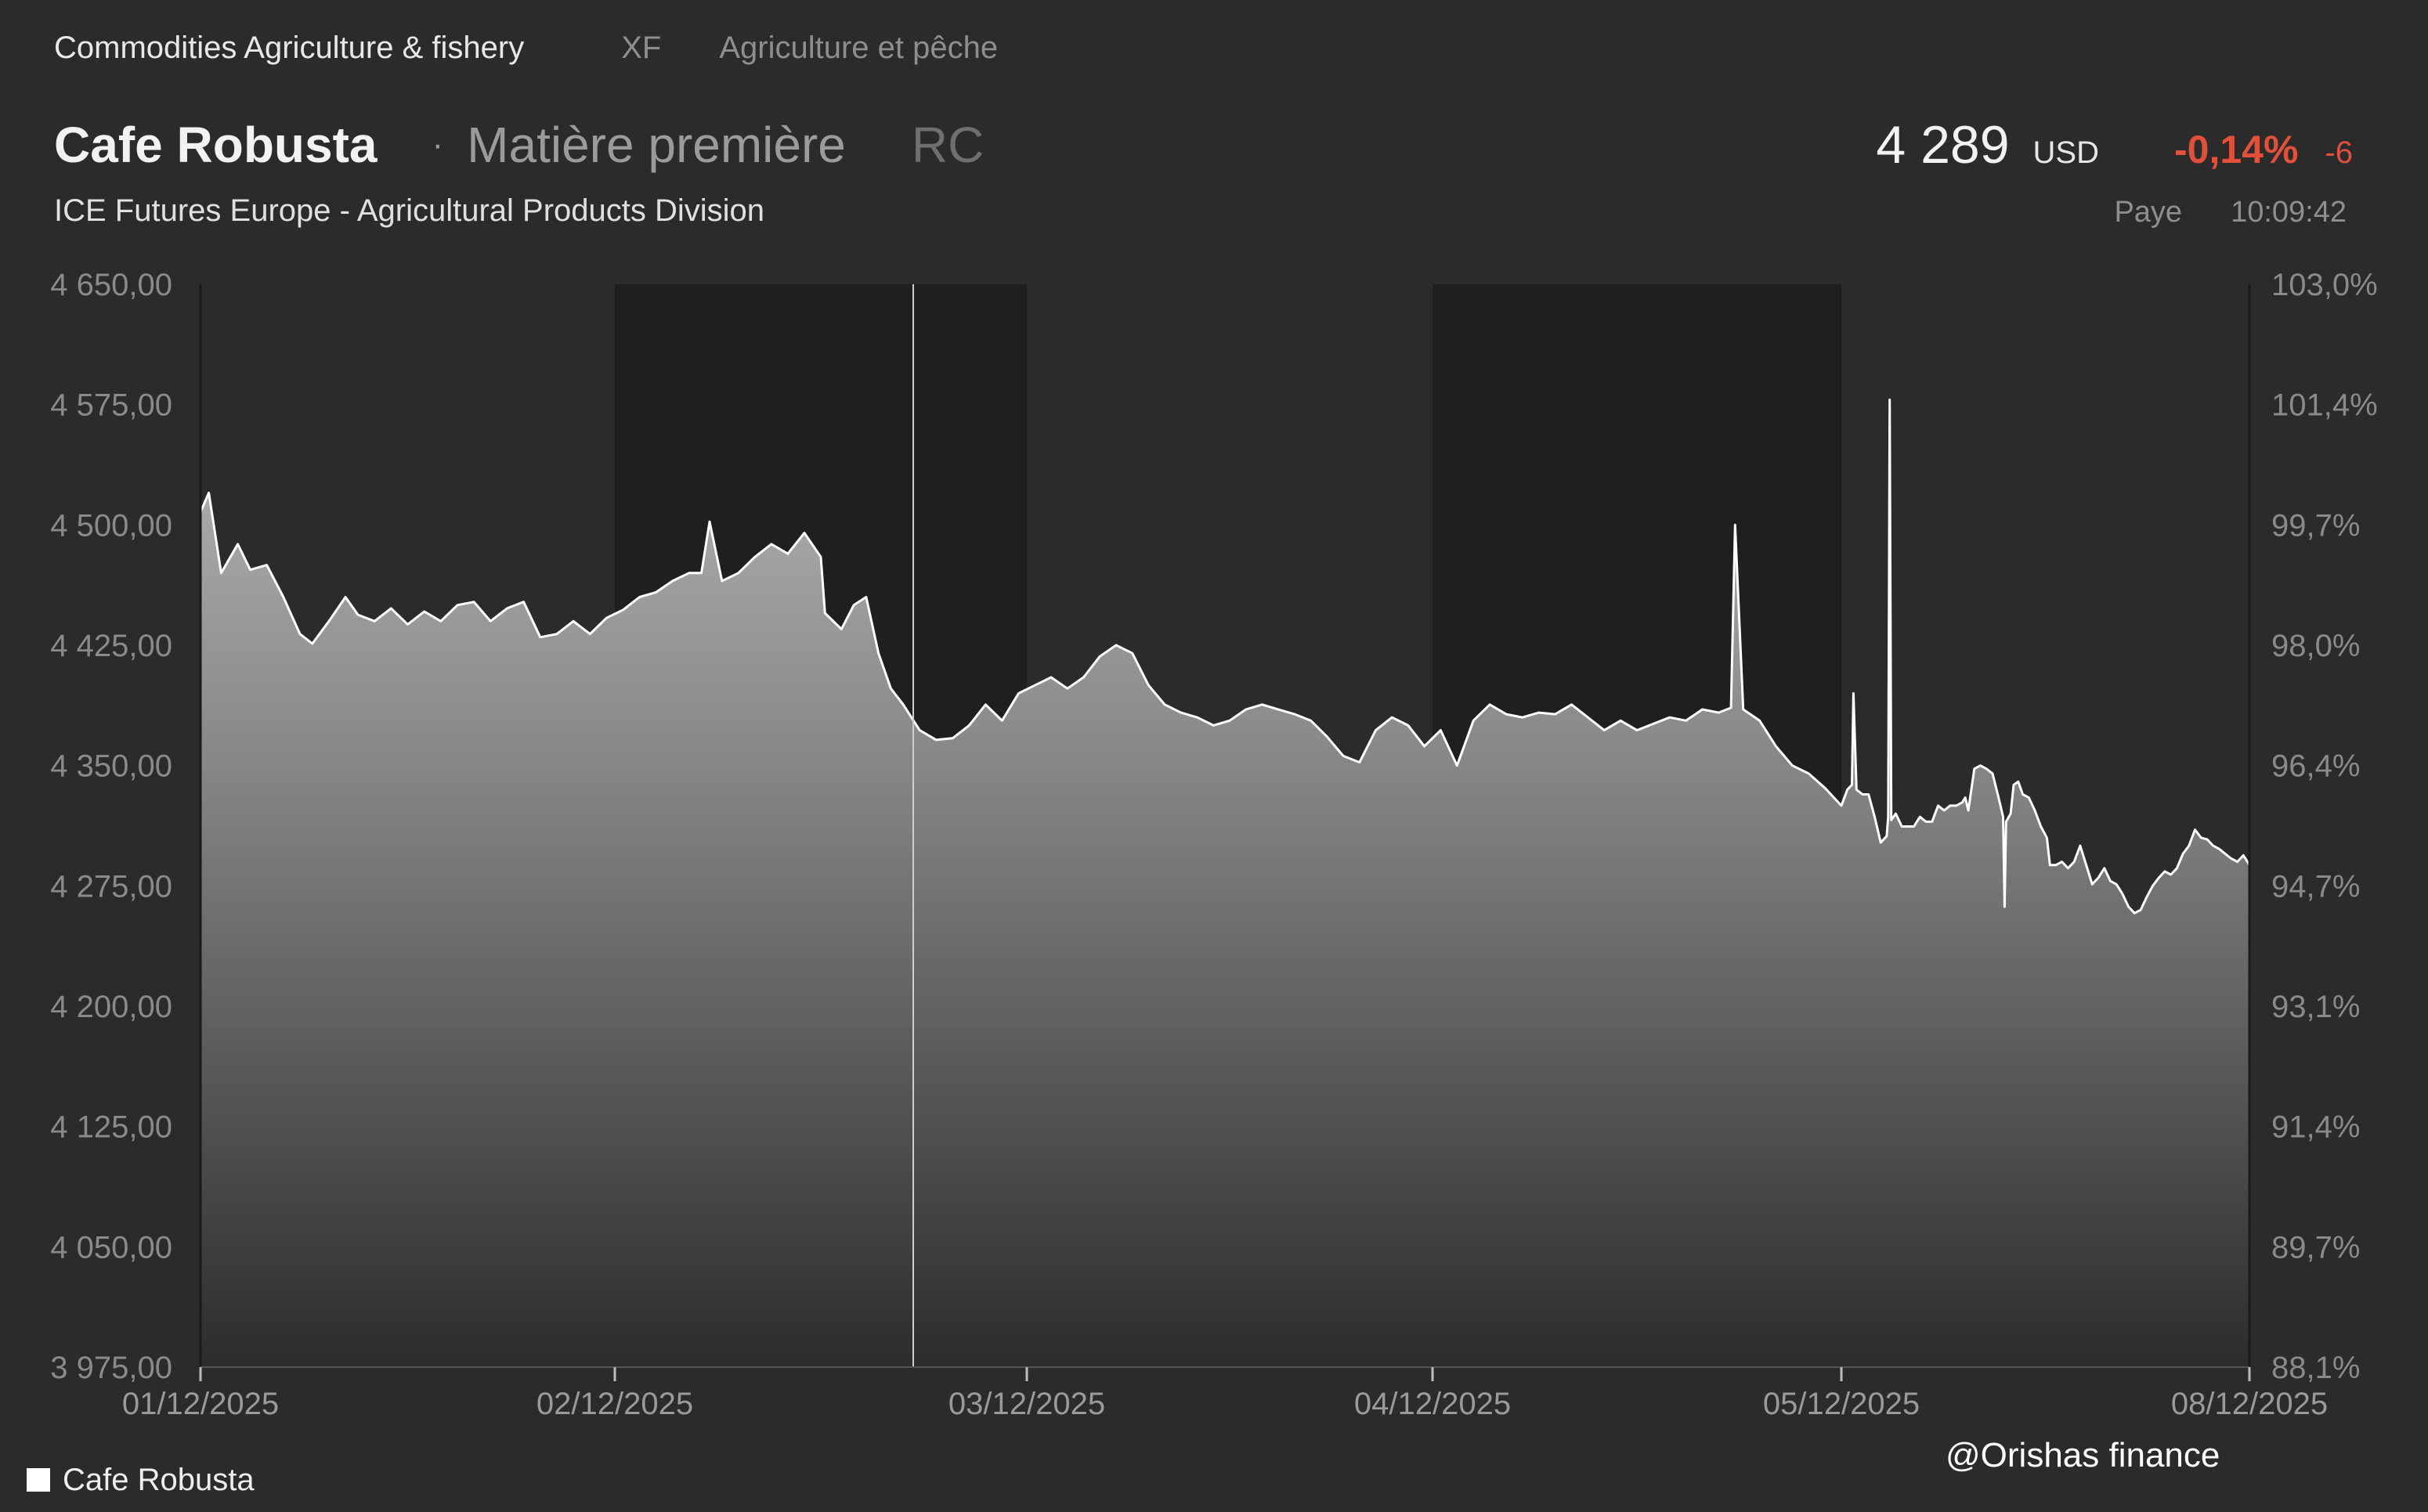  Describe the element at coordinates (2289, 212) in the screenshot. I see `quote-time: 10:09:42` at that location.